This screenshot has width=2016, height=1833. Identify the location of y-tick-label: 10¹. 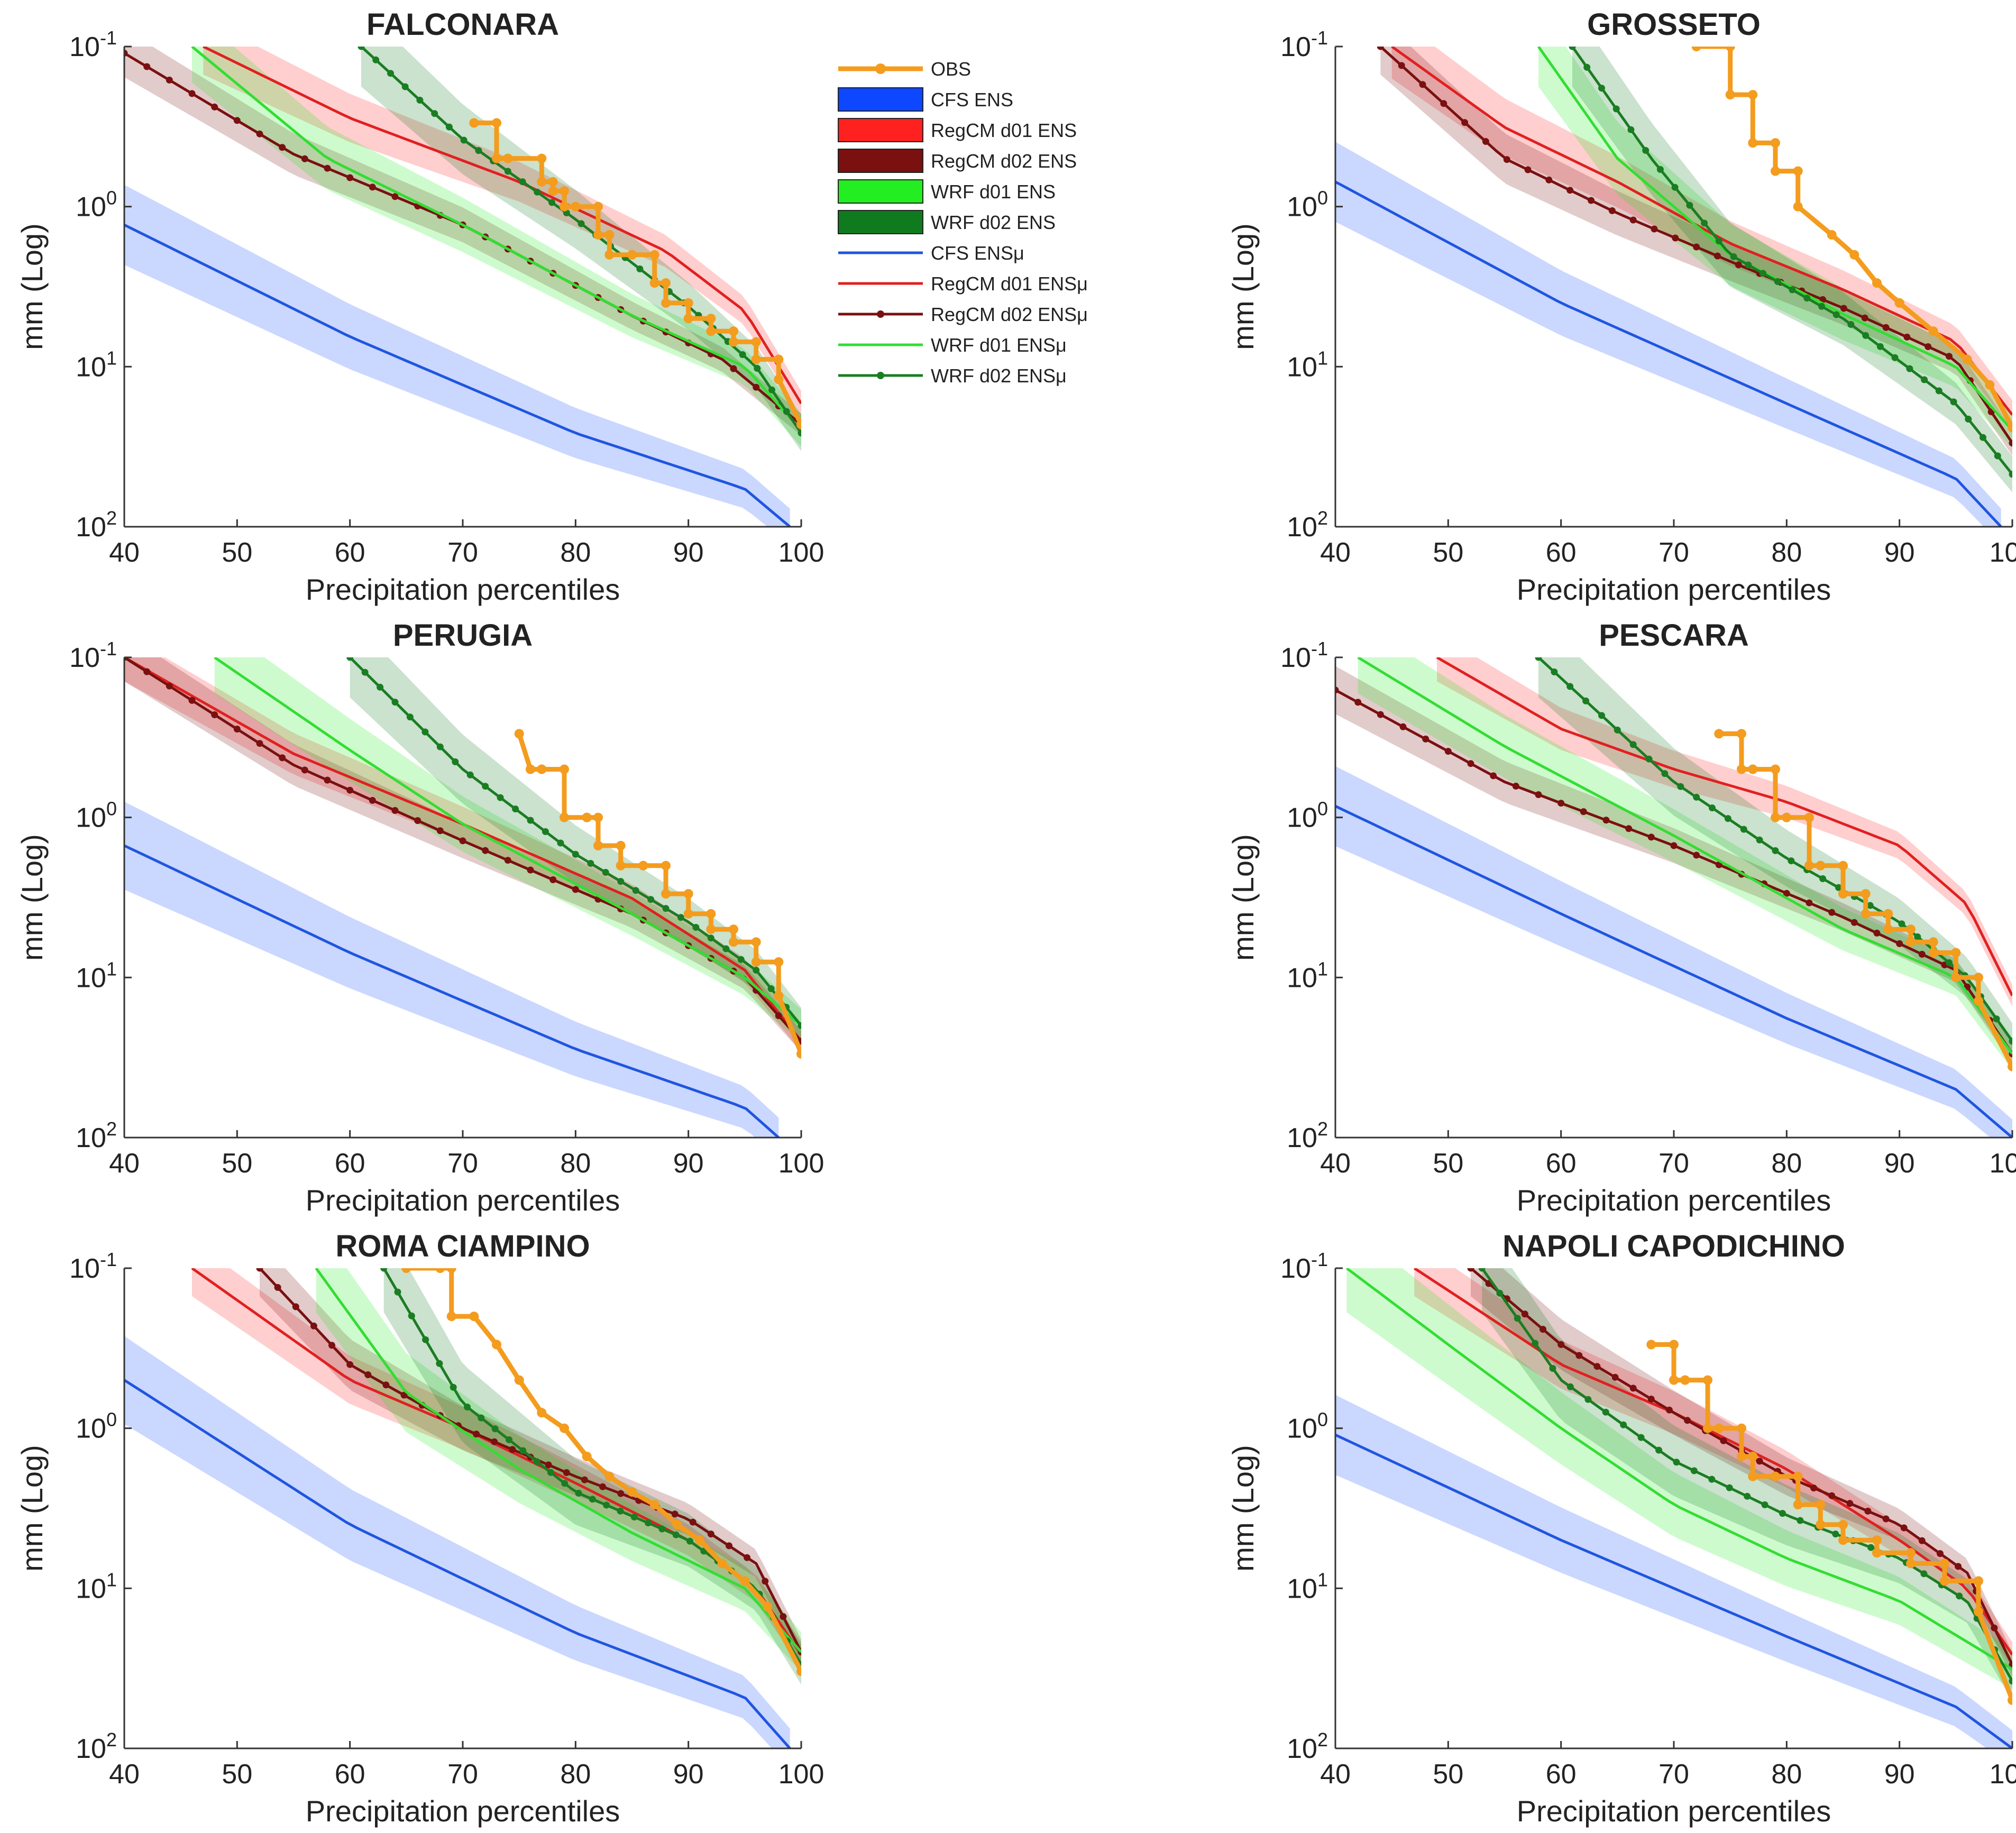
(96, 975).